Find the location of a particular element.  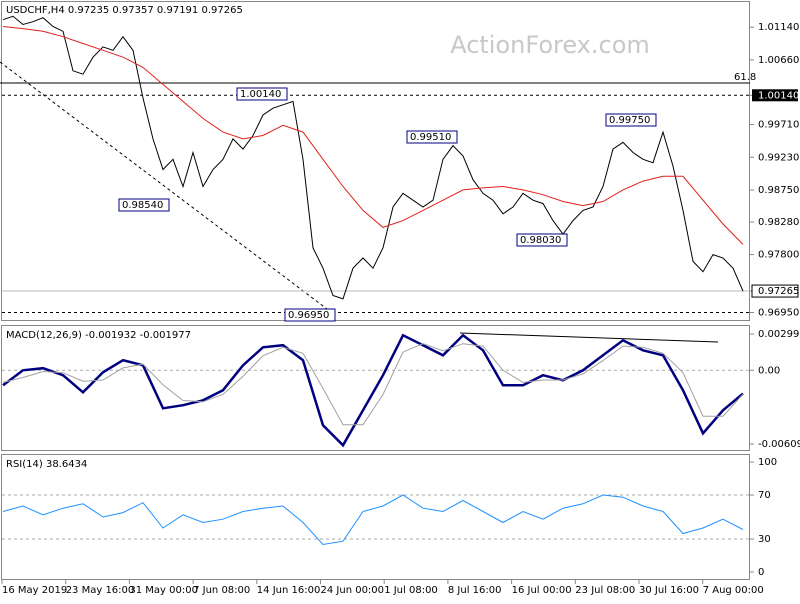

x-tick-label: 7 Jun 08:00 is located at coordinates (221, 590).